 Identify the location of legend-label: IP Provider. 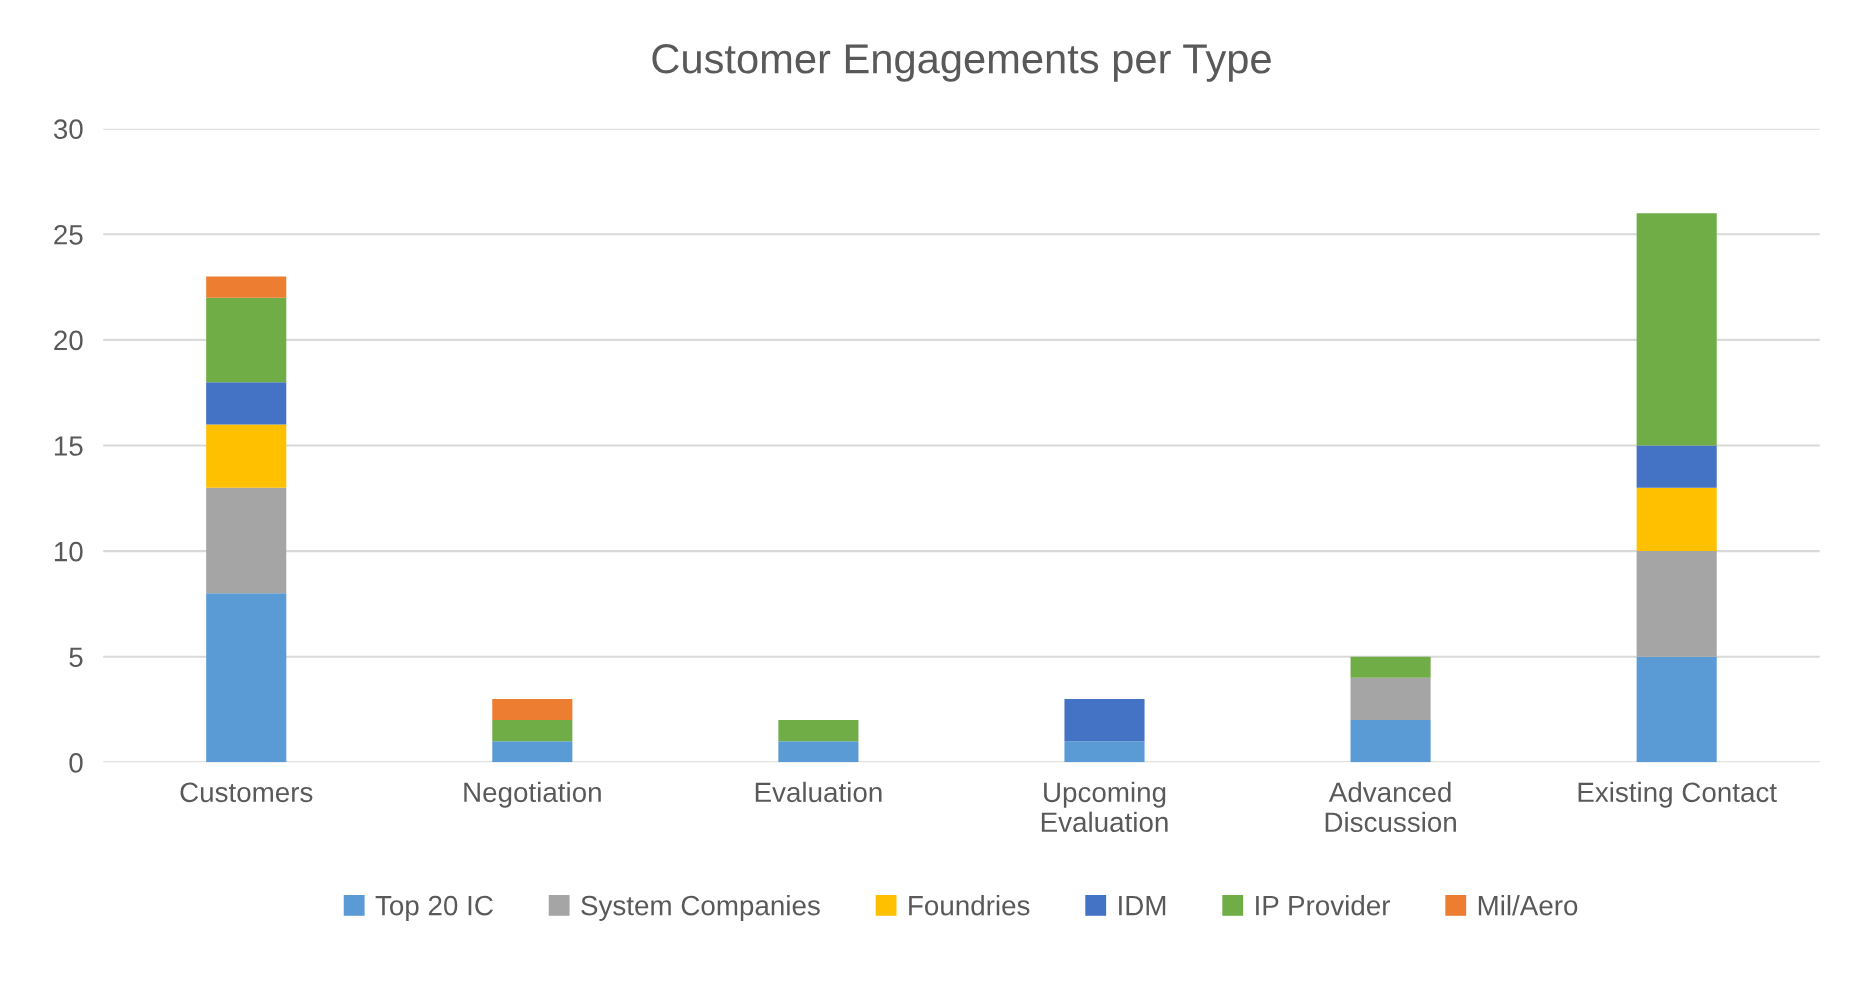
(1323, 905).